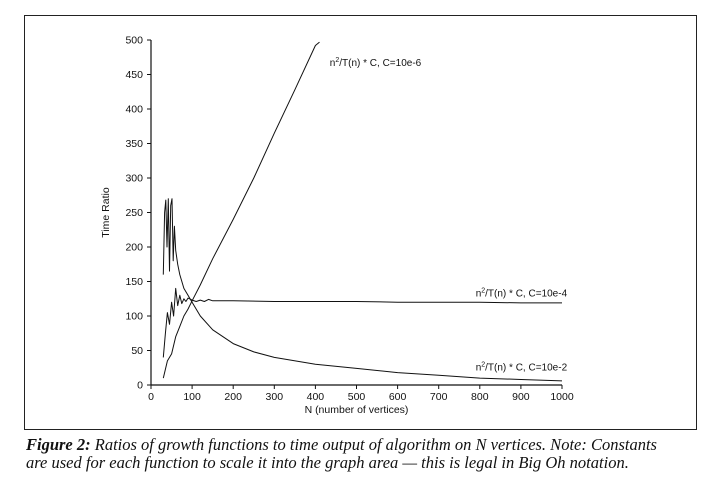 The height and width of the screenshot is (504, 704). What do you see at coordinates (275, 397) in the screenshot?
I see `x-tick-label: 300` at bounding box center [275, 397].